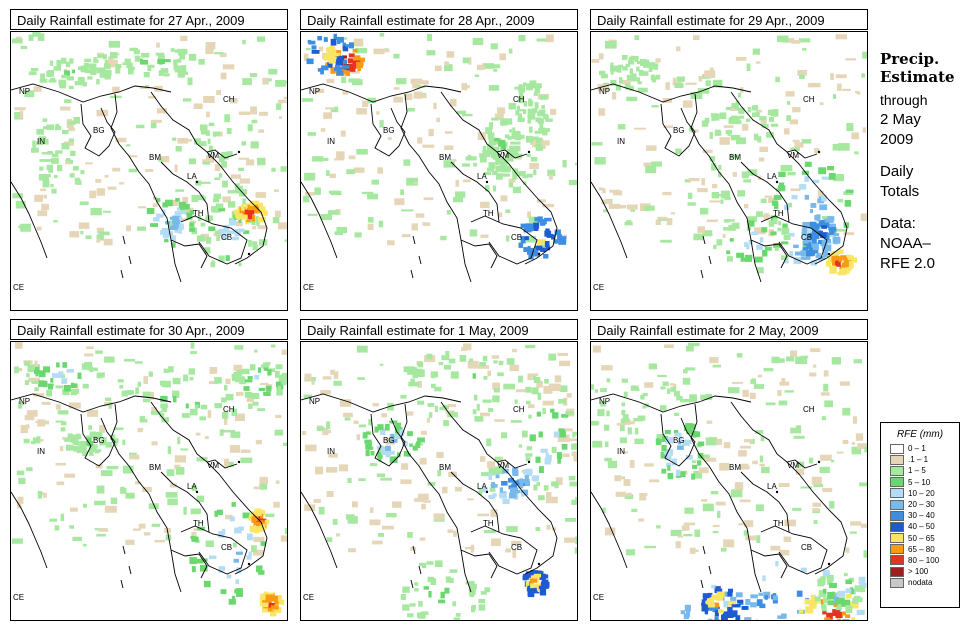 This screenshot has height=639, width=967. Describe the element at coordinates (905, 243) in the screenshot. I see `caption-source: NOAA–` at that location.